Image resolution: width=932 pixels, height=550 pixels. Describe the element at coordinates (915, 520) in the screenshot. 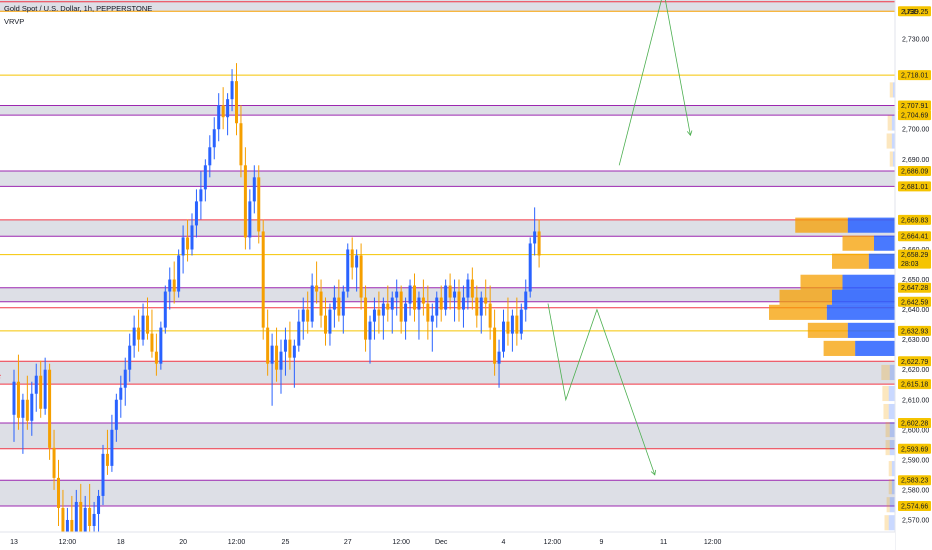

I see `price-tick-0: 2,570.00` at that location.